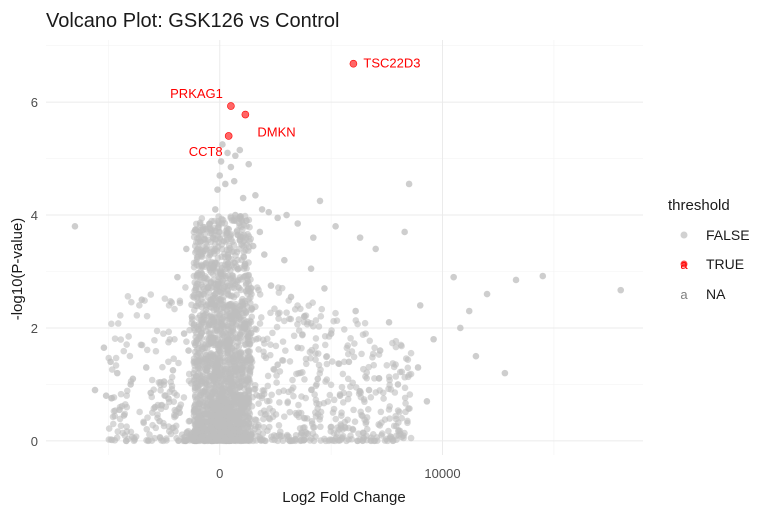  Describe the element at coordinates (245, 114) in the screenshot. I see `gene-point-true` at that location.